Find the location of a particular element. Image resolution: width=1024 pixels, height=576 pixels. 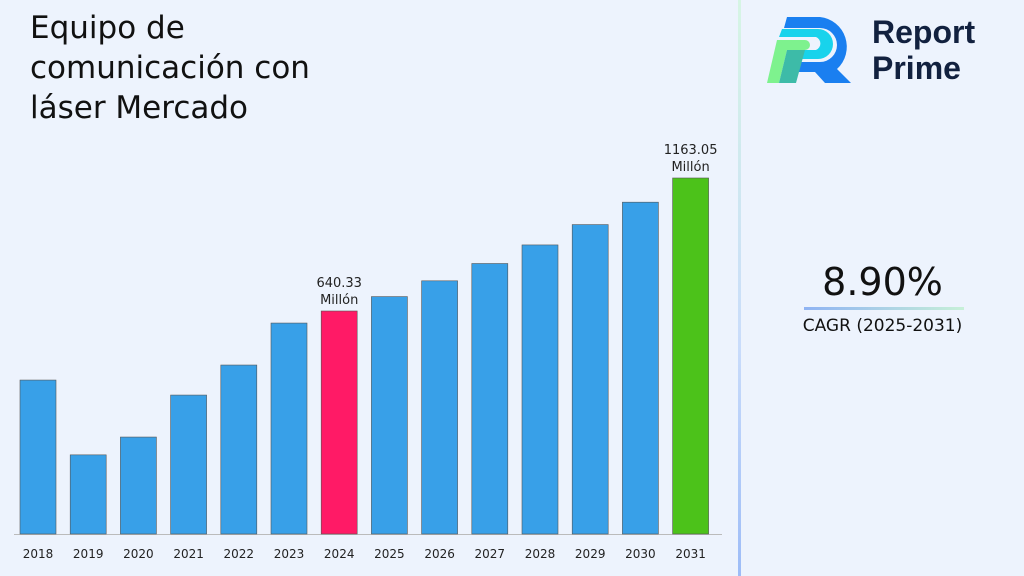

cagr-value: 8.90% is located at coordinates (882, 282).